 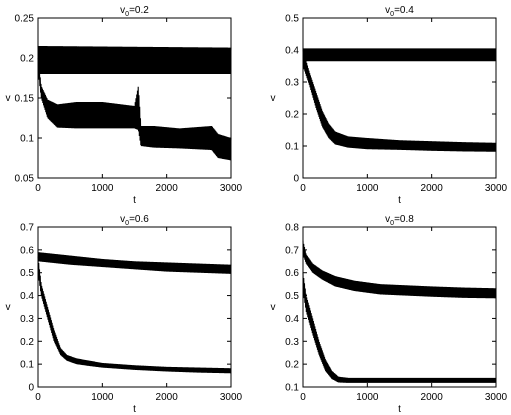 I want to click on y-tick-label: 0.8, so click(x=292, y=228).